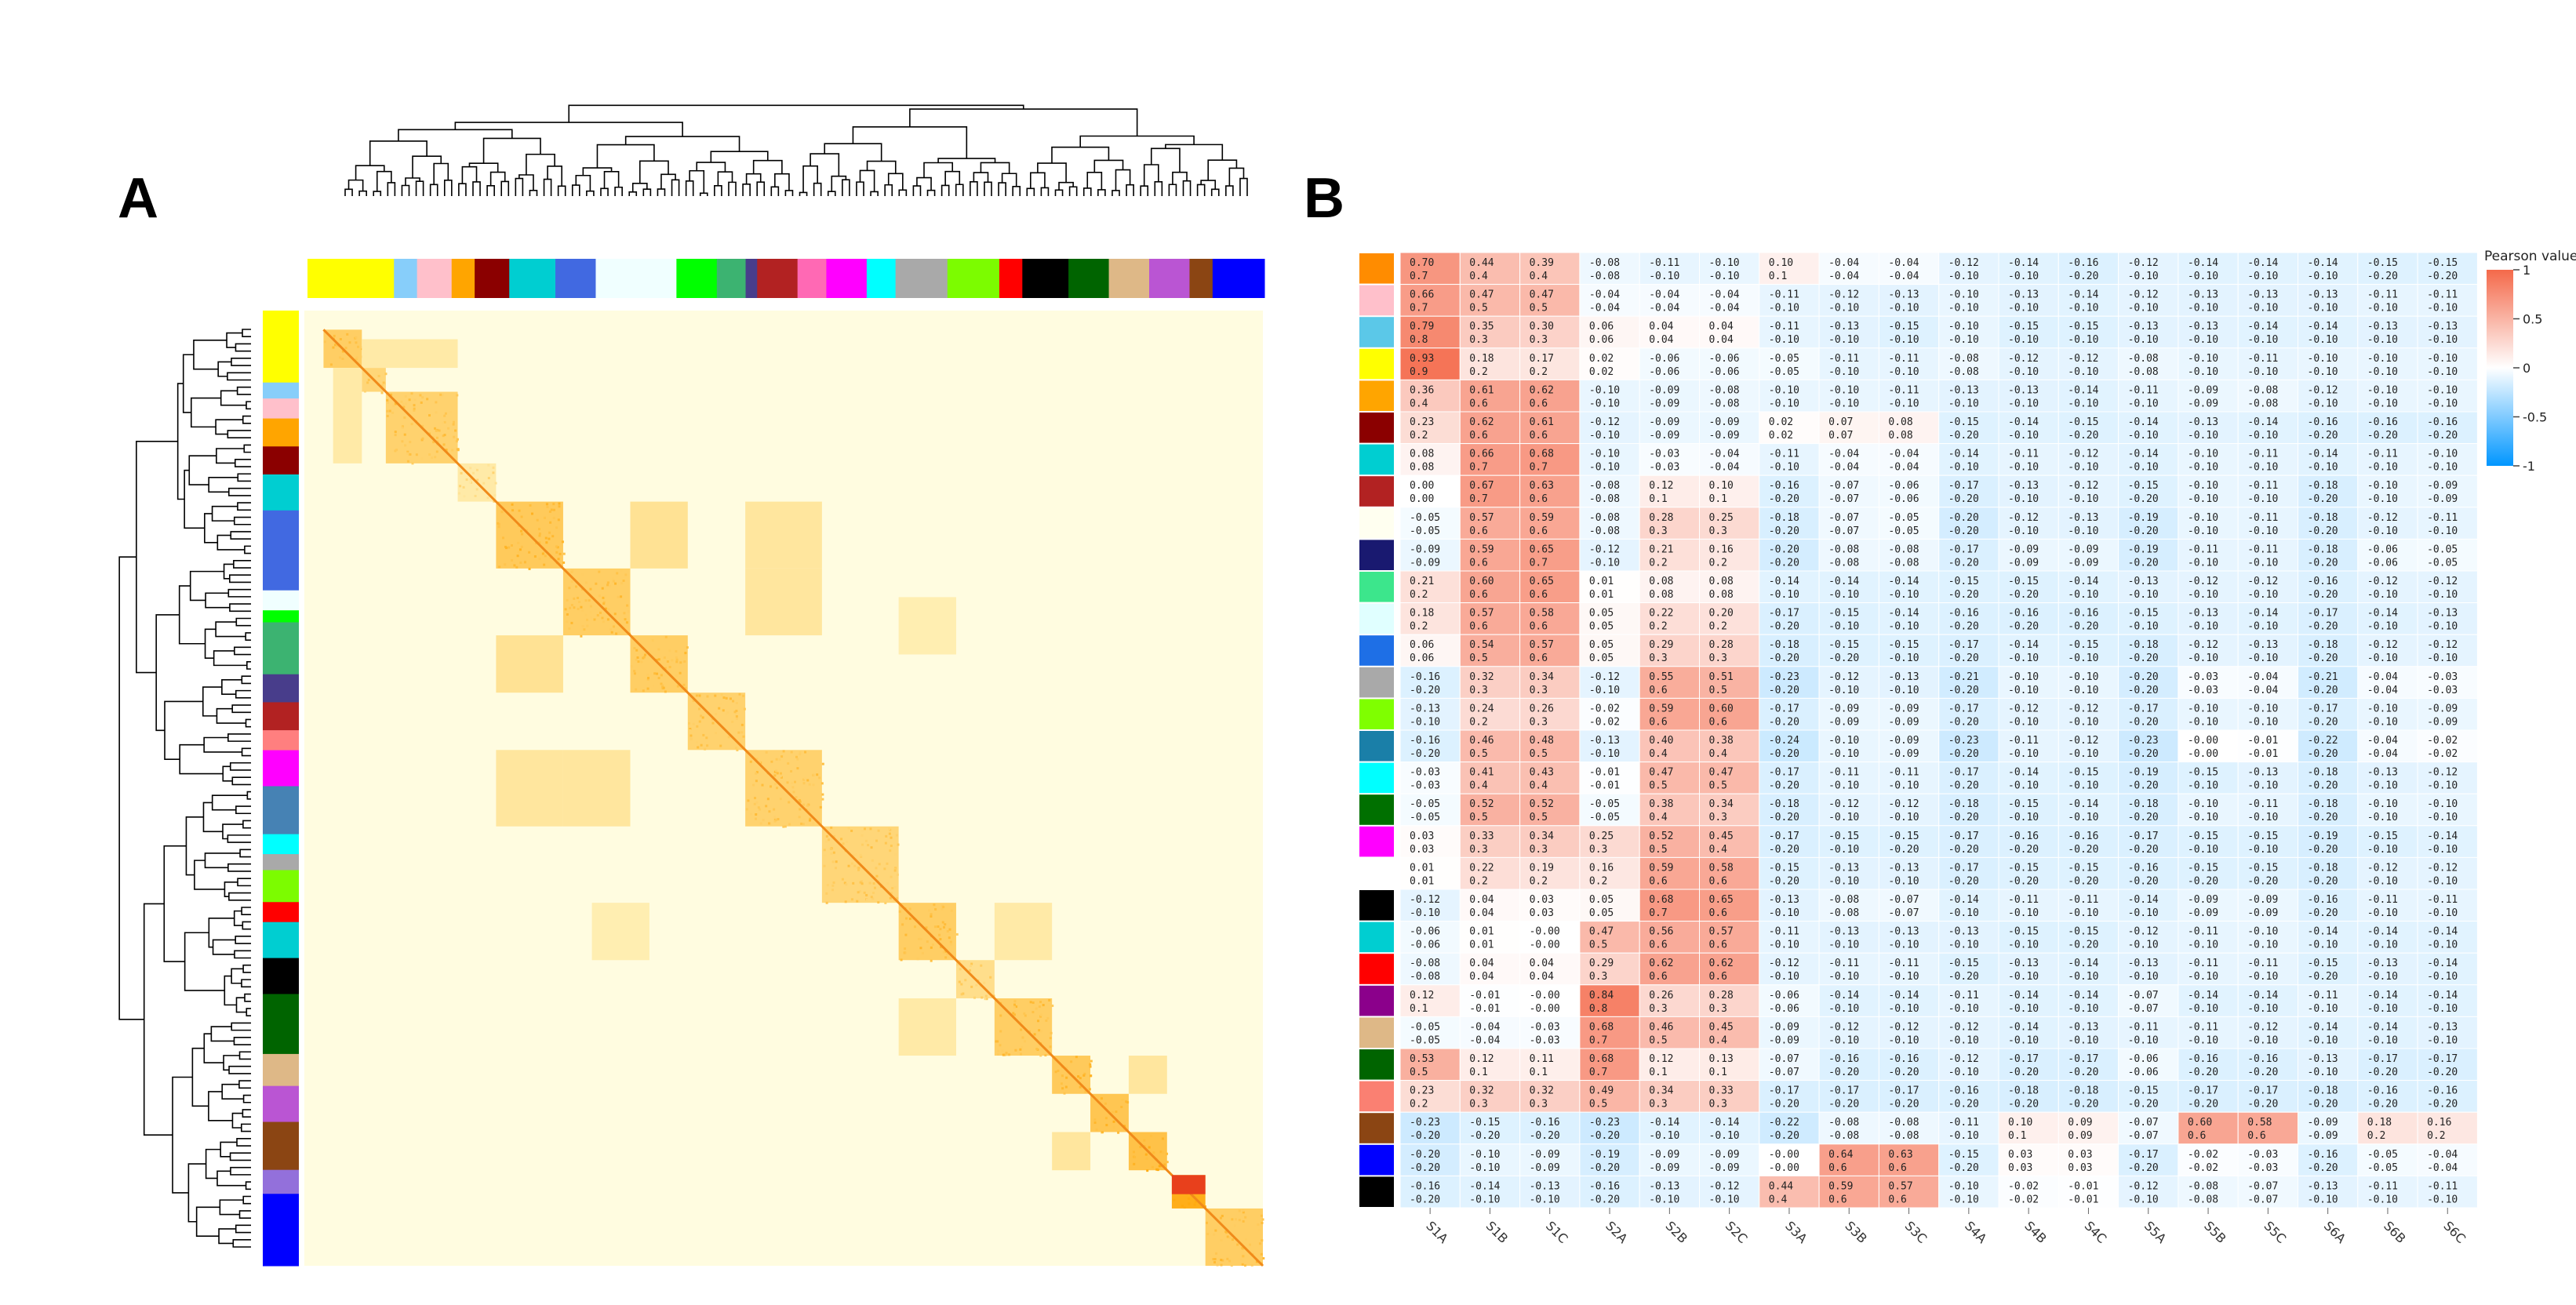 The image size is (2576, 1305). I want to click on cell-p-value: 0.2, so click(1718, 563).